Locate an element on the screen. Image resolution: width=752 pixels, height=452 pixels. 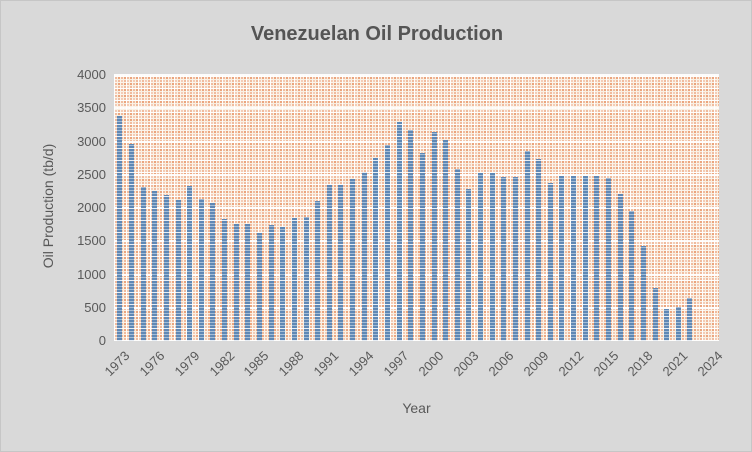
bar-2016 is located at coordinates (620, 267).